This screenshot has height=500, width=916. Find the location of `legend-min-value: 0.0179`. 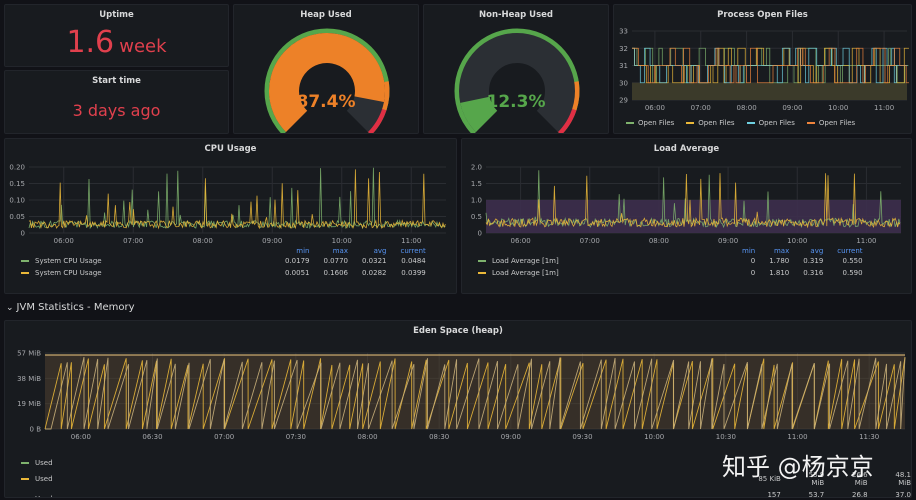

legend-min-value: 0.0179 is located at coordinates (297, 261).